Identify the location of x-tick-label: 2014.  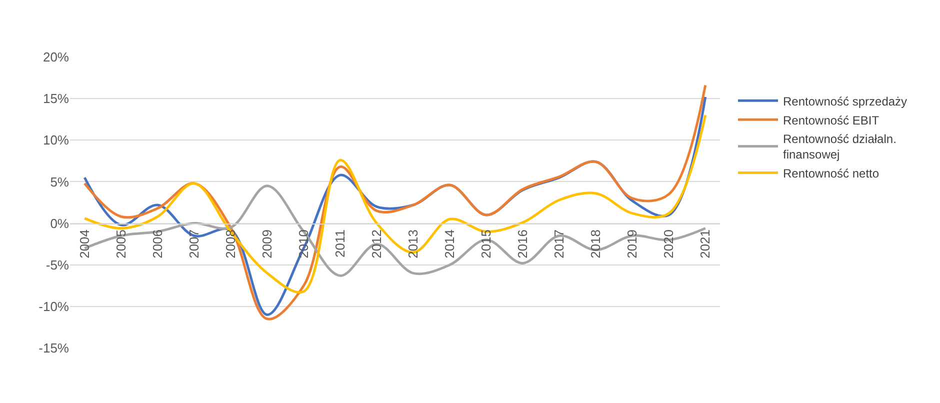
(450, 243).